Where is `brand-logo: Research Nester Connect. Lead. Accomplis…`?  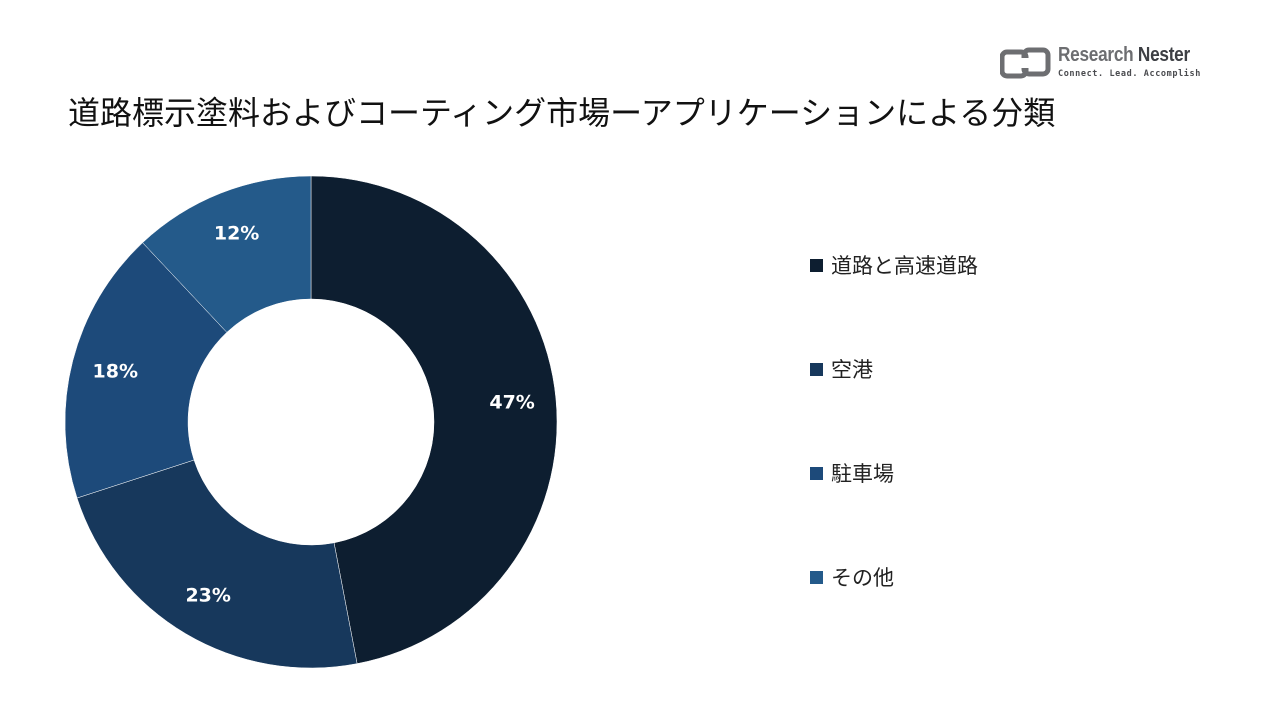 brand-logo: Research Nester Connect. Lead. Accomplis… is located at coordinates (1115, 65).